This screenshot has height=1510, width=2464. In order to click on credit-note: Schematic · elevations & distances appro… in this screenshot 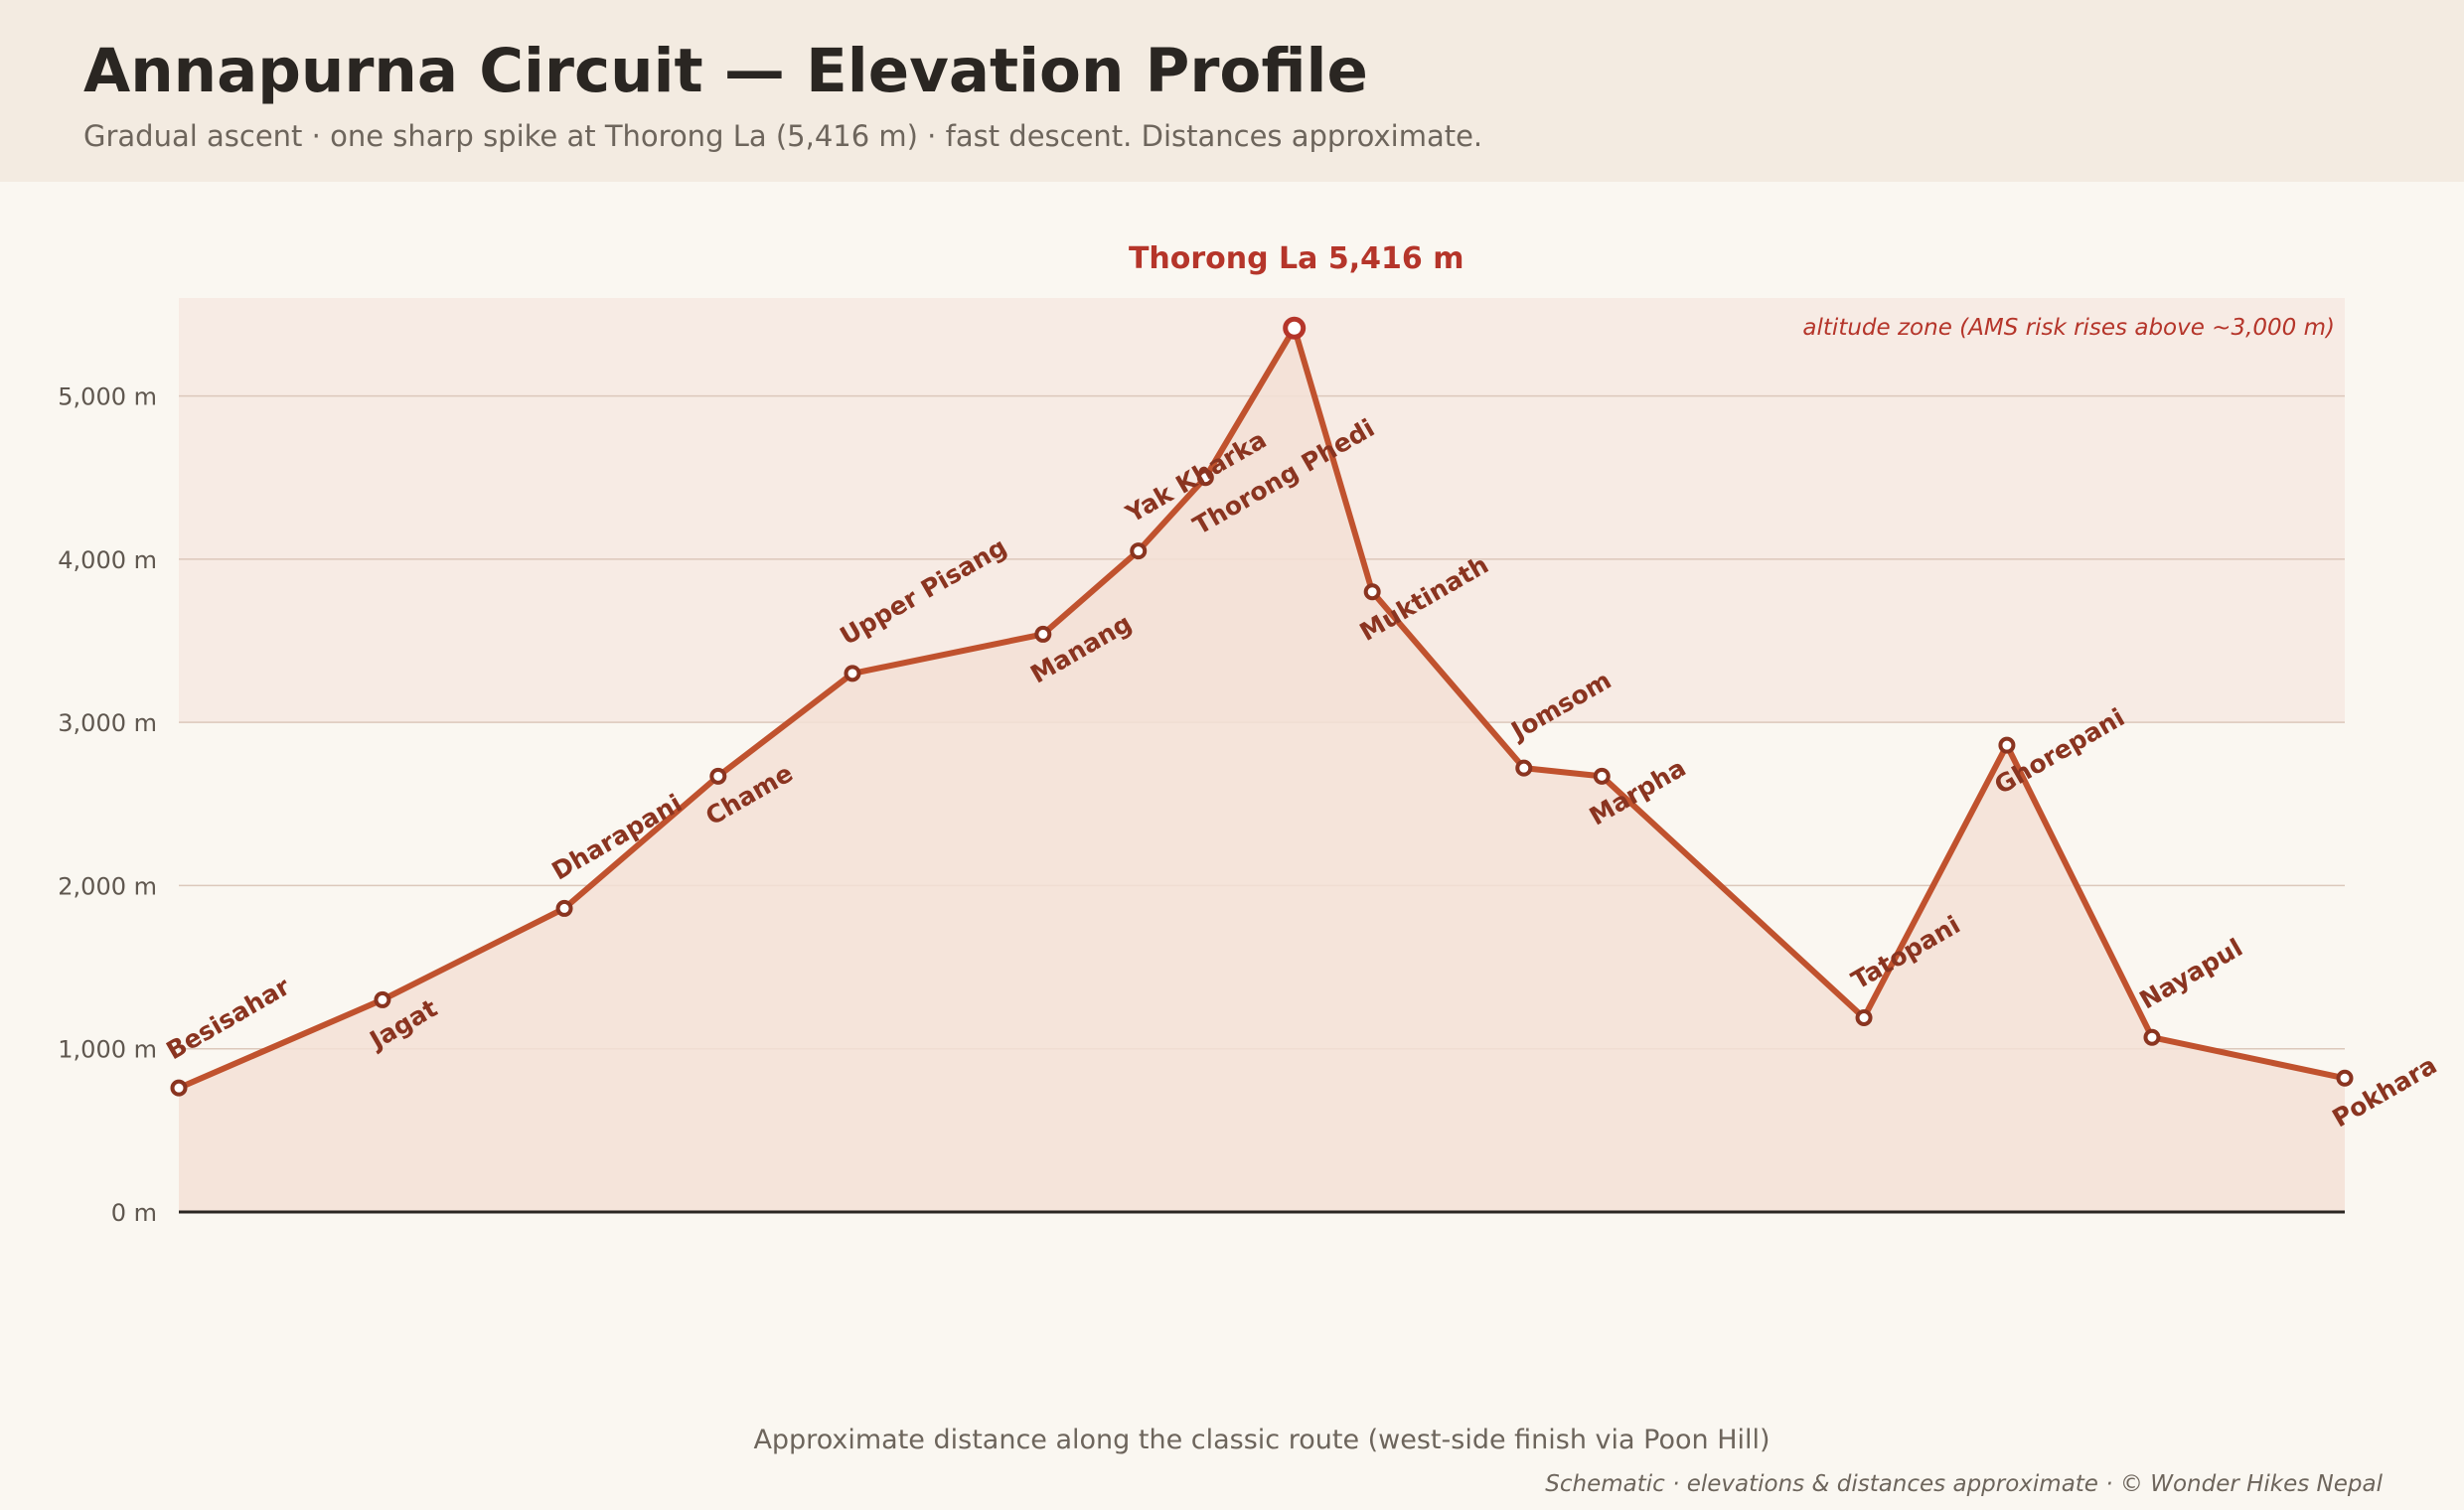, I will do `click(1964, 1484)`.